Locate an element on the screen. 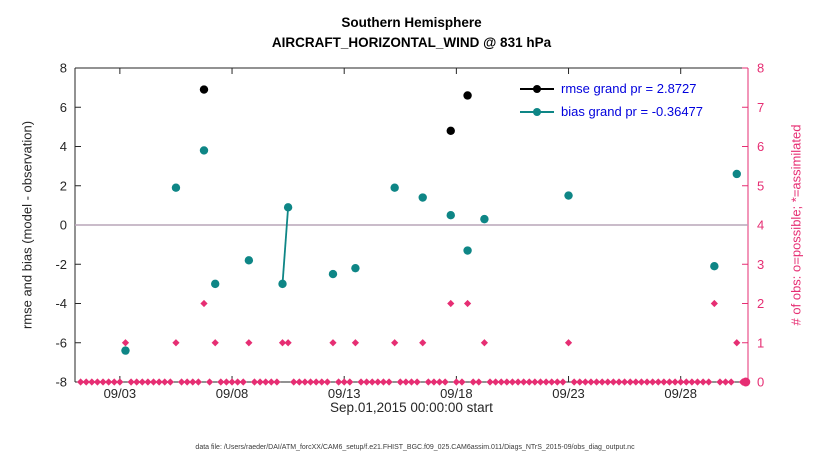  svg-text: 09/13 is located at coordinates (344, 393).